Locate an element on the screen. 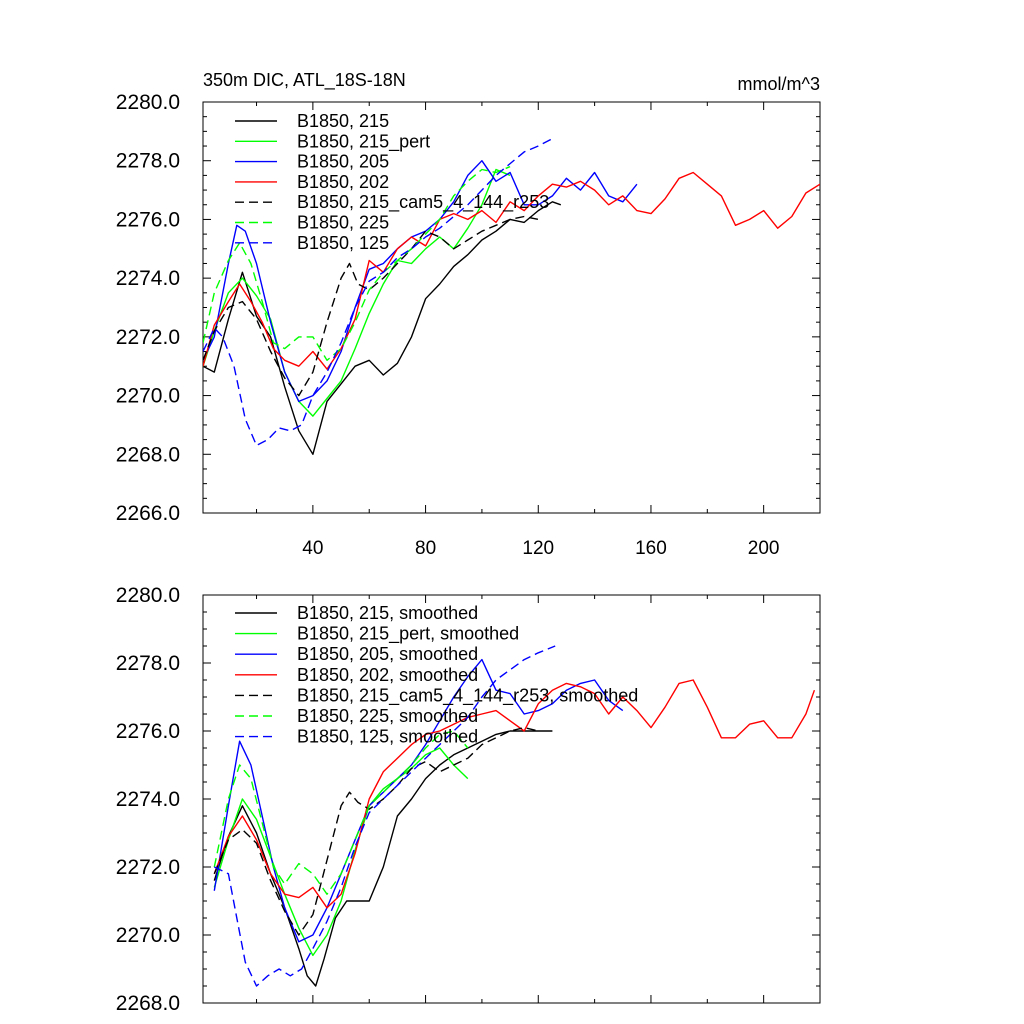  y-tick-label: 2266.0 is located at coordinates (148, 513).